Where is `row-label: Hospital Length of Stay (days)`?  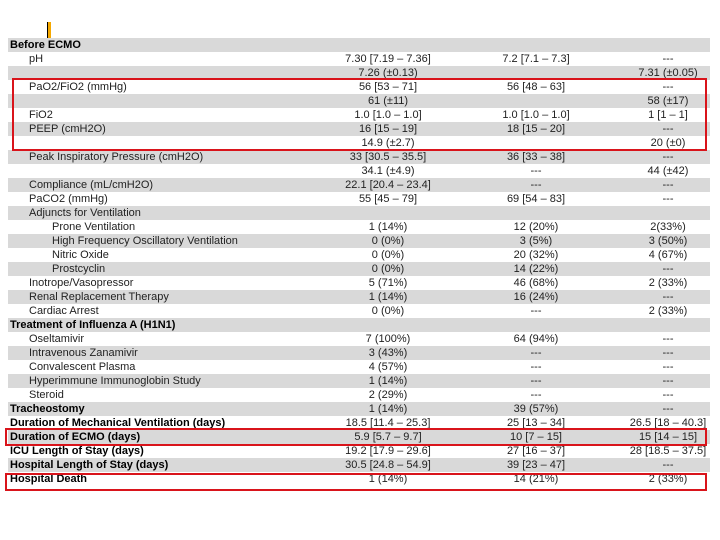
row-label: Hospital Length of Stay (days) is located at coordinates (89, 465).